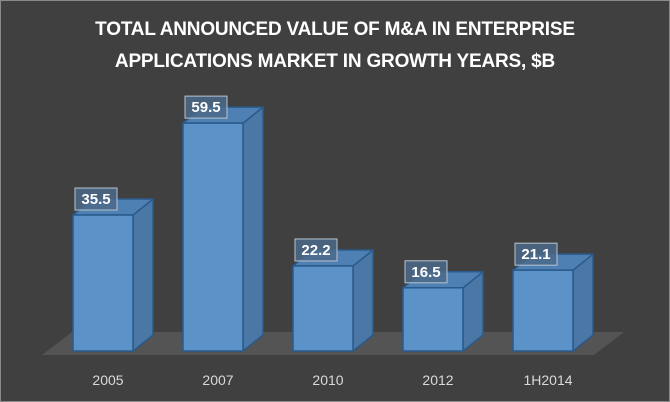 Image resolution: width=670 pixels, height=402 pixels. I want to click on bar-2012: 16.5, so click(443, 306).